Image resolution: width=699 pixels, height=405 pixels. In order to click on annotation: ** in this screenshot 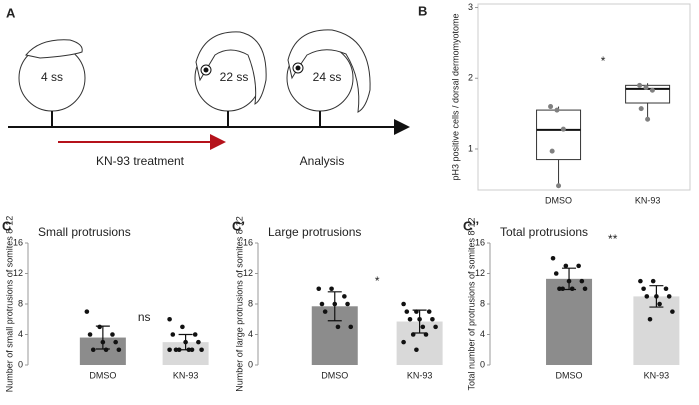, I will do `click(613, 239)`.